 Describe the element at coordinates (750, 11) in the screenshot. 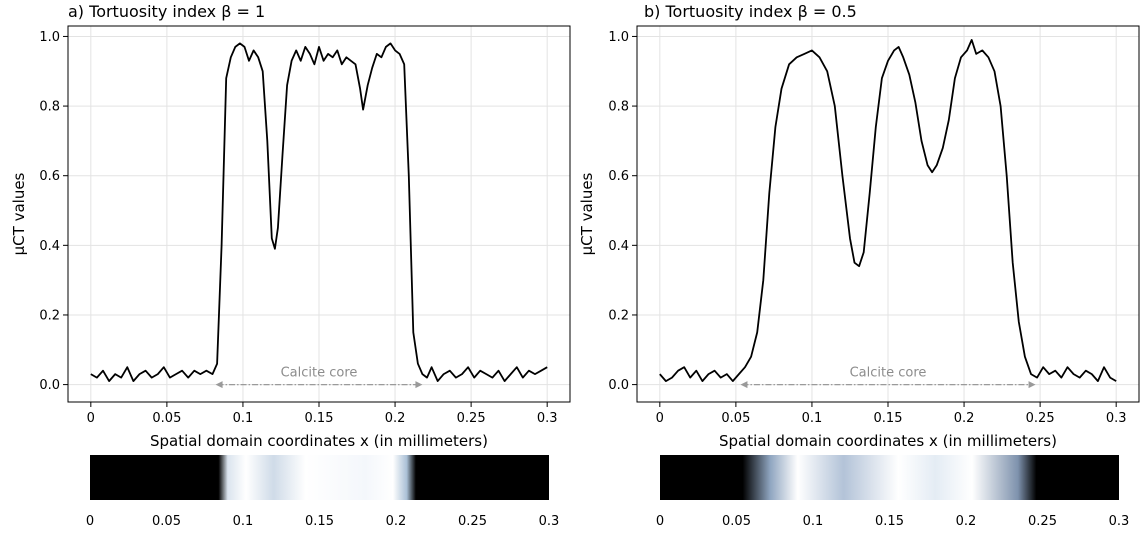

I see `chart-title: b) Tortuosity index β = 0.5` at that location.